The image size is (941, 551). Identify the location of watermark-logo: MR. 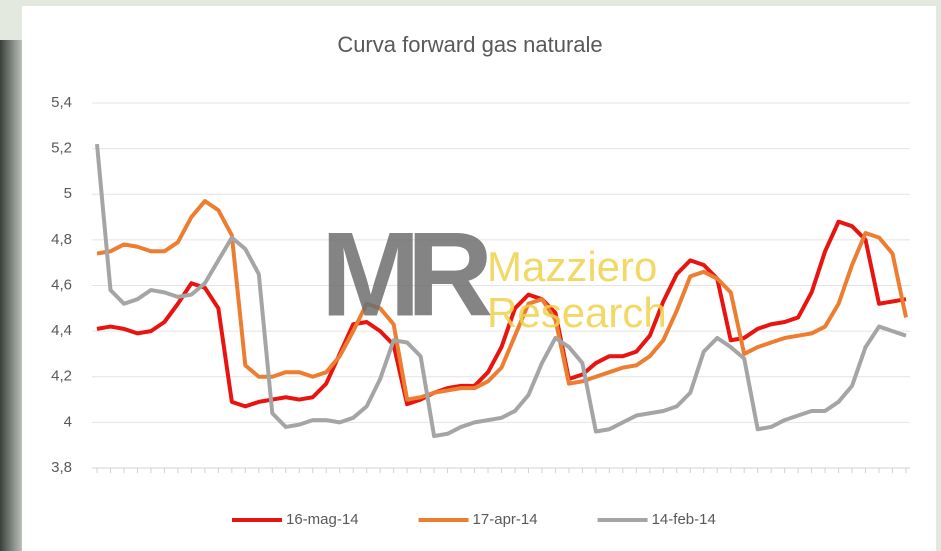
(406, 275).